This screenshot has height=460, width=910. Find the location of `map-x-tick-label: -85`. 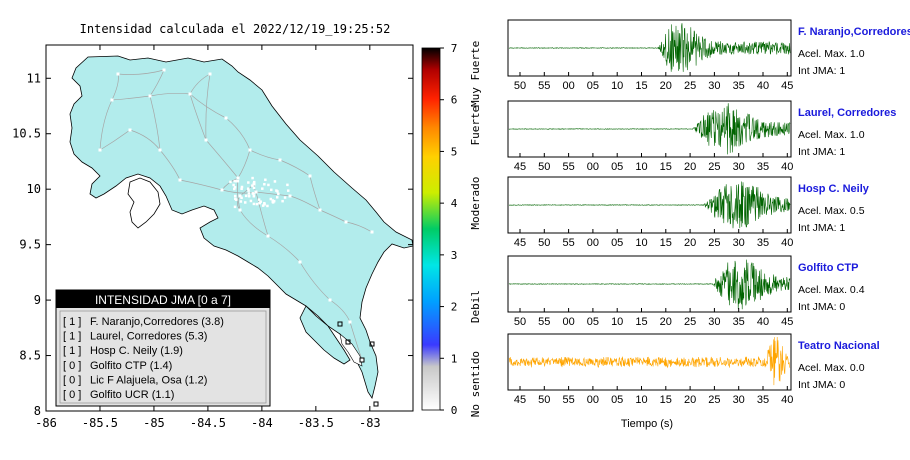

map-x-tick-label: -85 is located at coordinates (154, 423).